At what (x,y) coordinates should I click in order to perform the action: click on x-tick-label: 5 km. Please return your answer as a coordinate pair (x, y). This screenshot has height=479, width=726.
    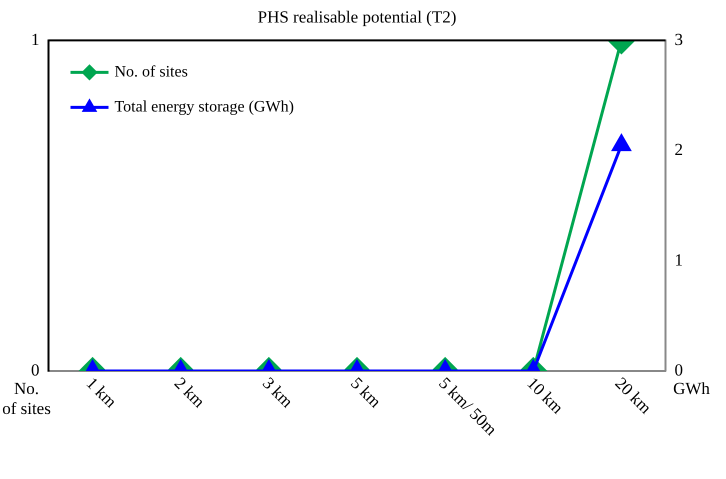
    Looking at the image, I should click on (366, 393).